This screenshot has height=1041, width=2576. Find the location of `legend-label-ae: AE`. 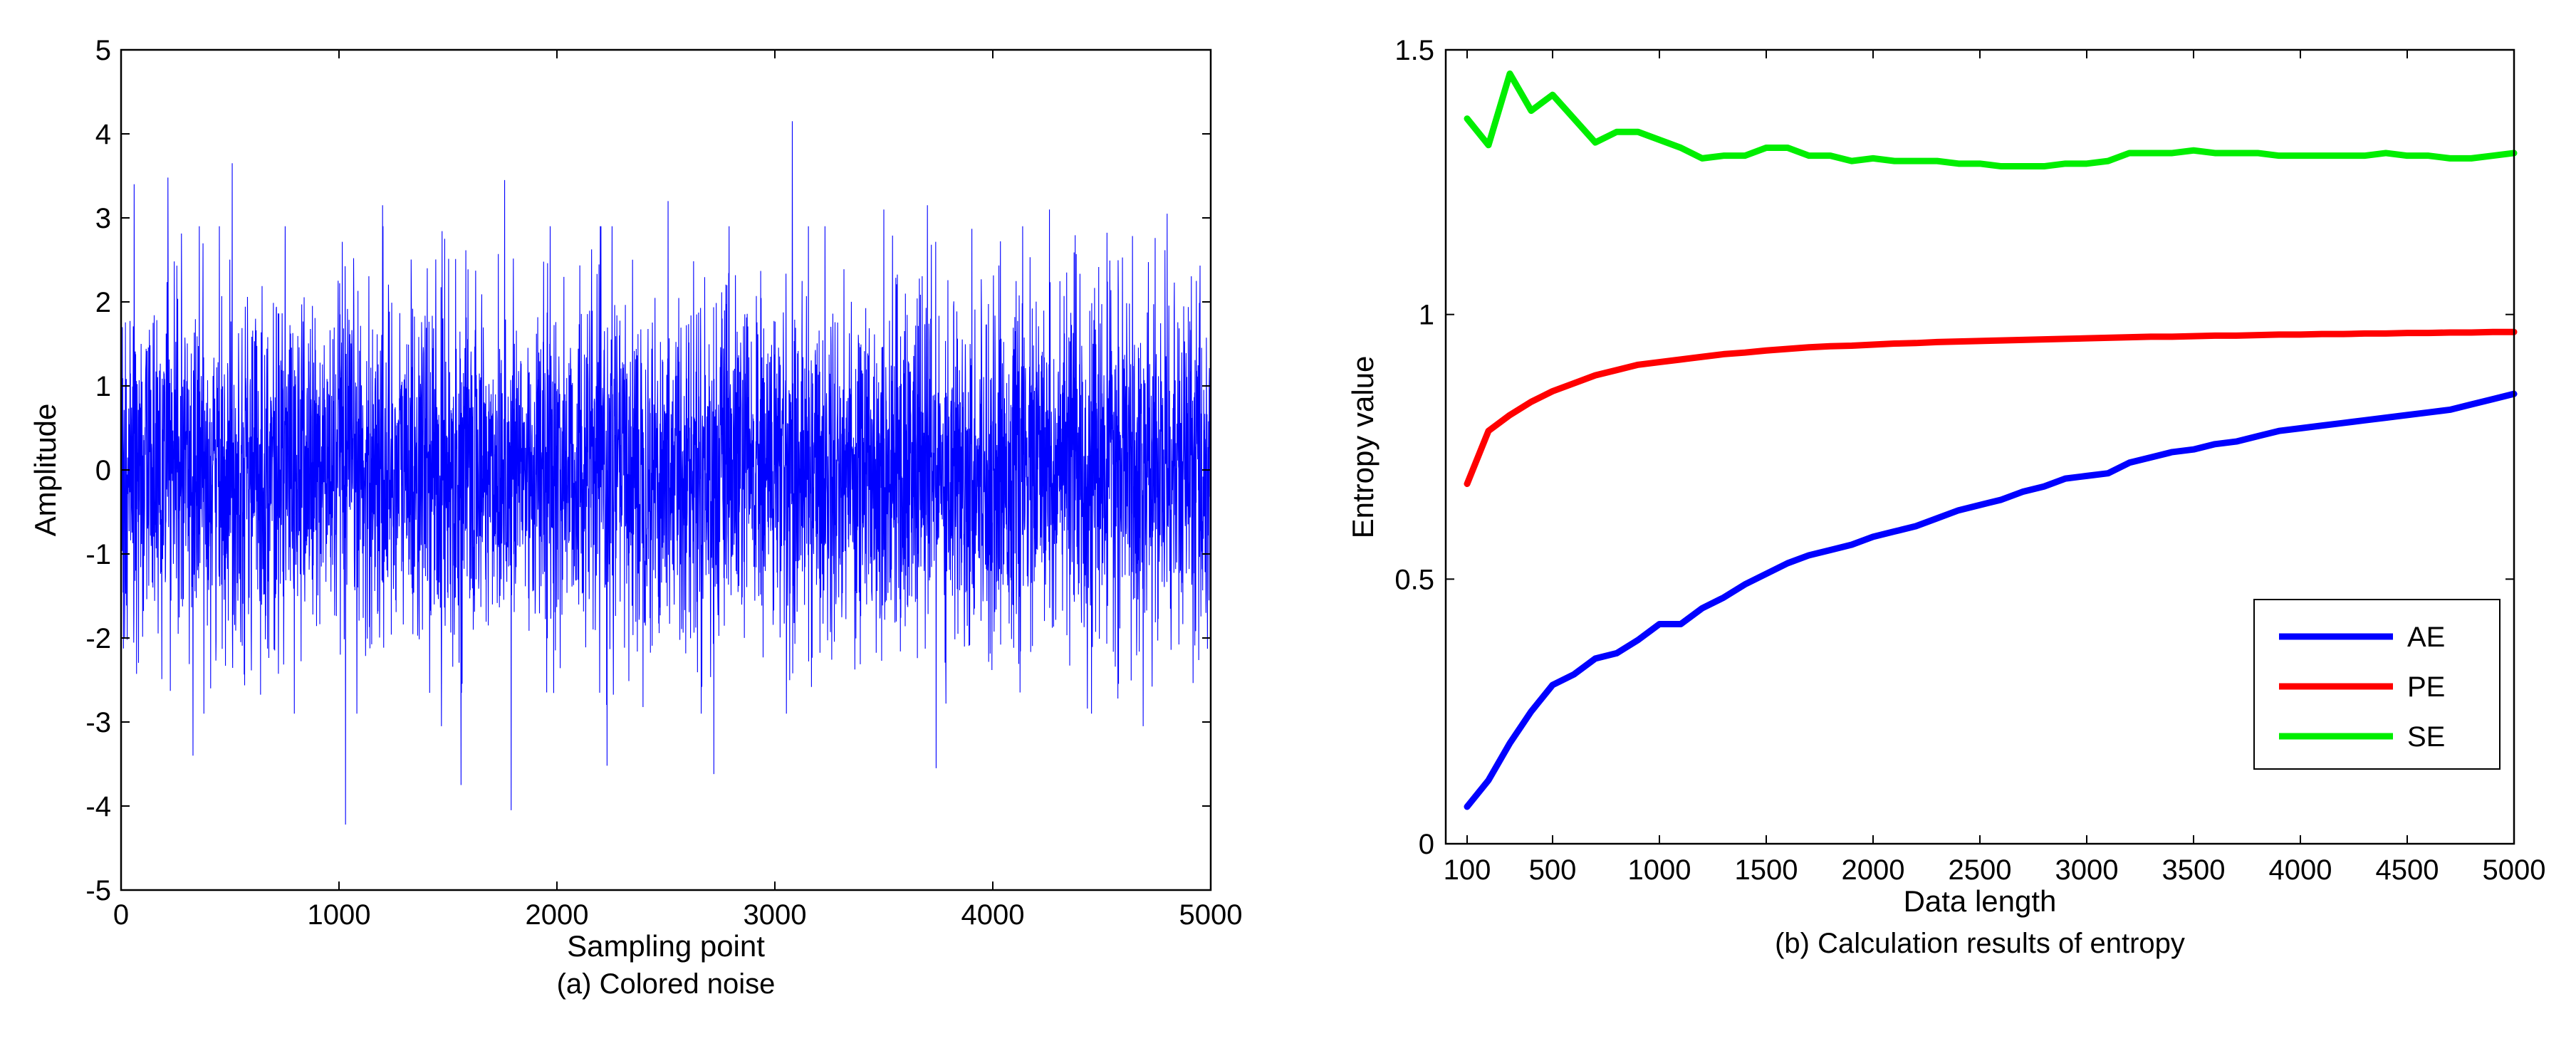

legend-label-ae: AE is located at coordinates (2426, 637).